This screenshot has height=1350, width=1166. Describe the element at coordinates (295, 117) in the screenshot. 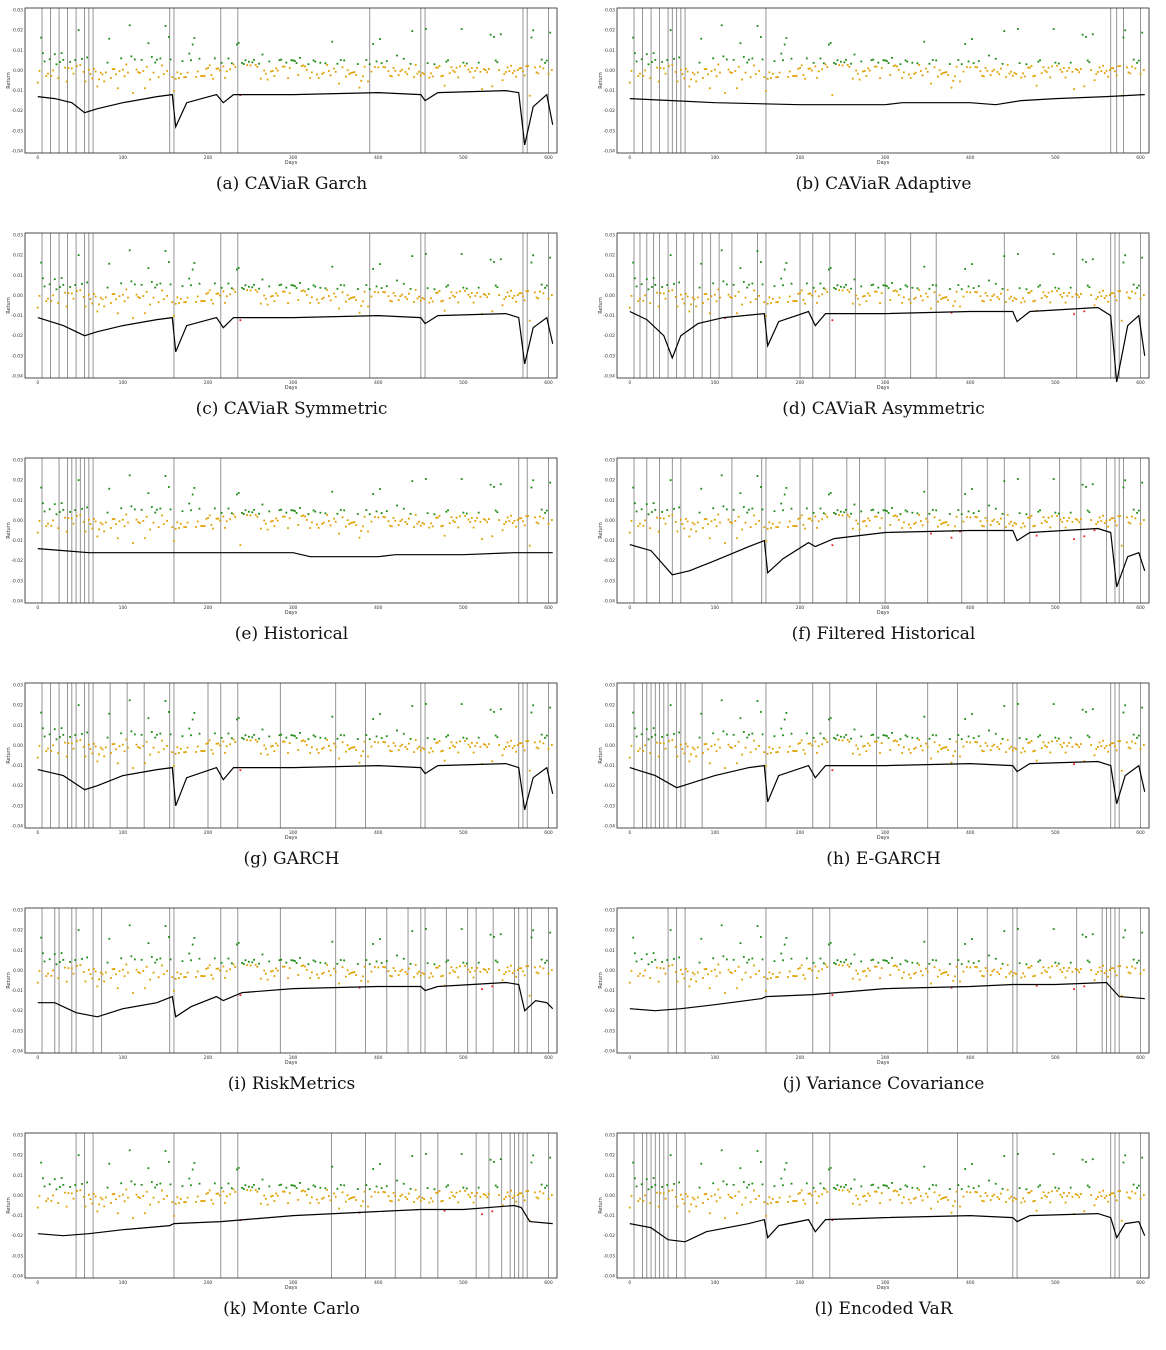

I see `var-line` at that location.